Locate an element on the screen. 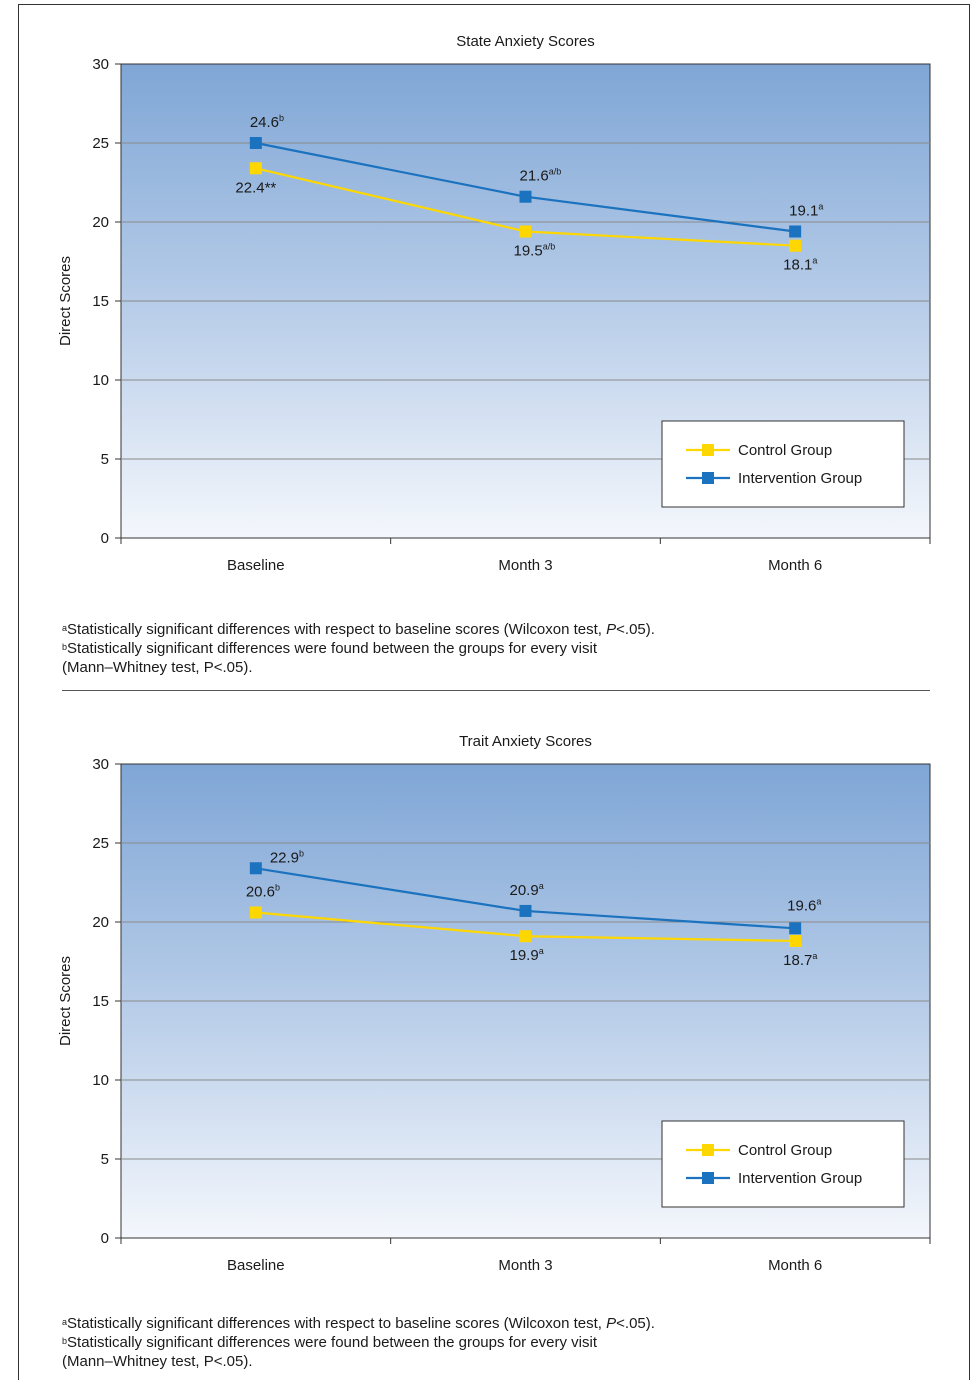  data-label: 20.9a is located at coordinates (527, 890).